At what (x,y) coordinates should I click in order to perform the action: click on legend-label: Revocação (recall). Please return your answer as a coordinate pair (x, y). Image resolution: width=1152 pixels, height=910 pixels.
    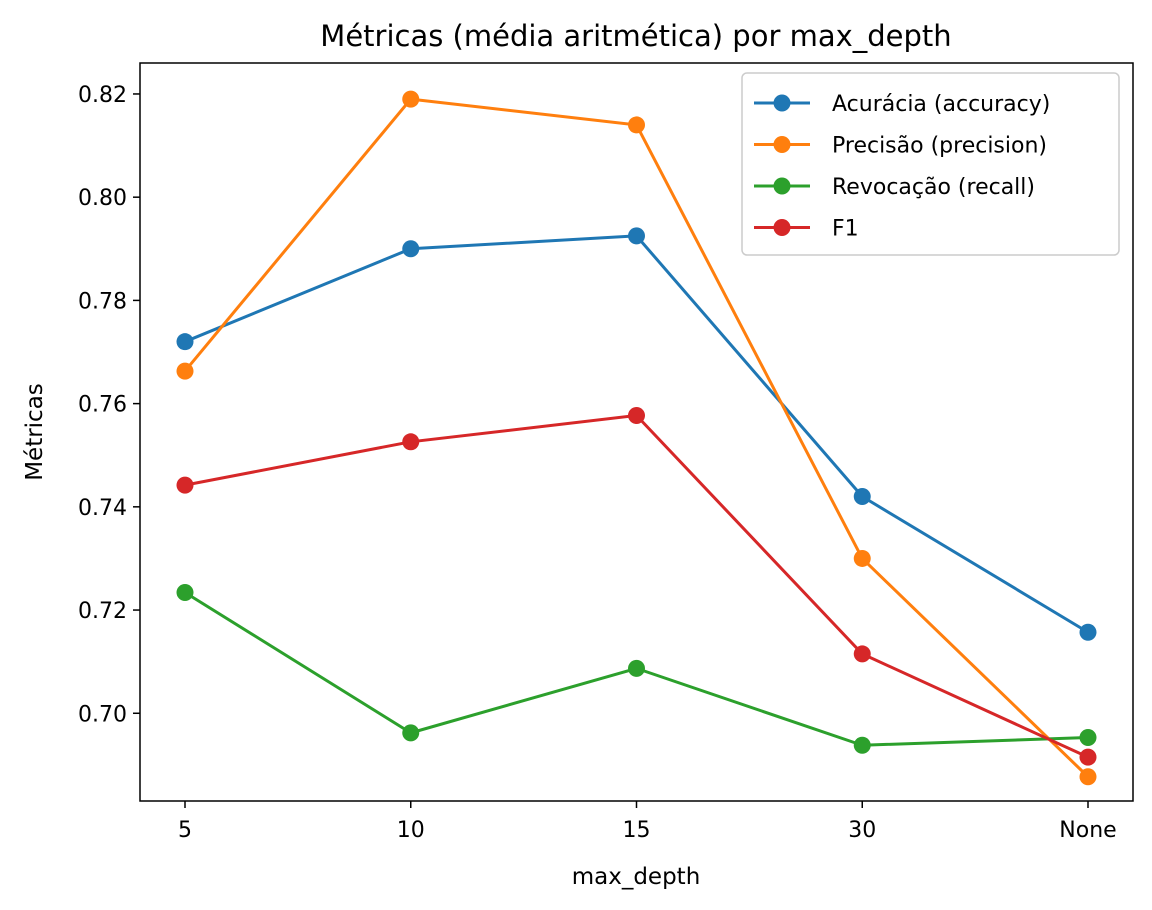
    Looking at the image, I should click on (933, 187).